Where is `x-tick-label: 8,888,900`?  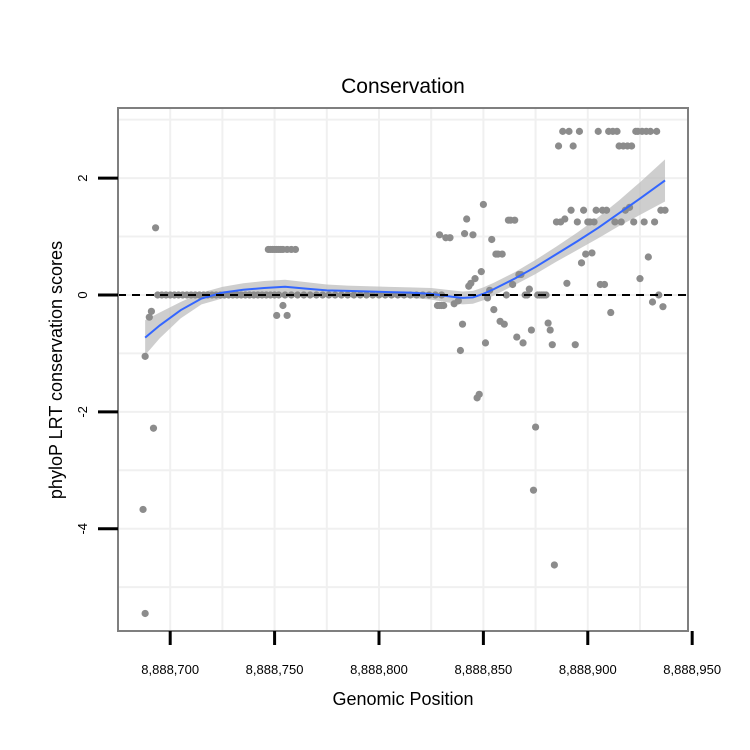 x-tick-label: 8,888,900 is located at coordinates (588, 669).